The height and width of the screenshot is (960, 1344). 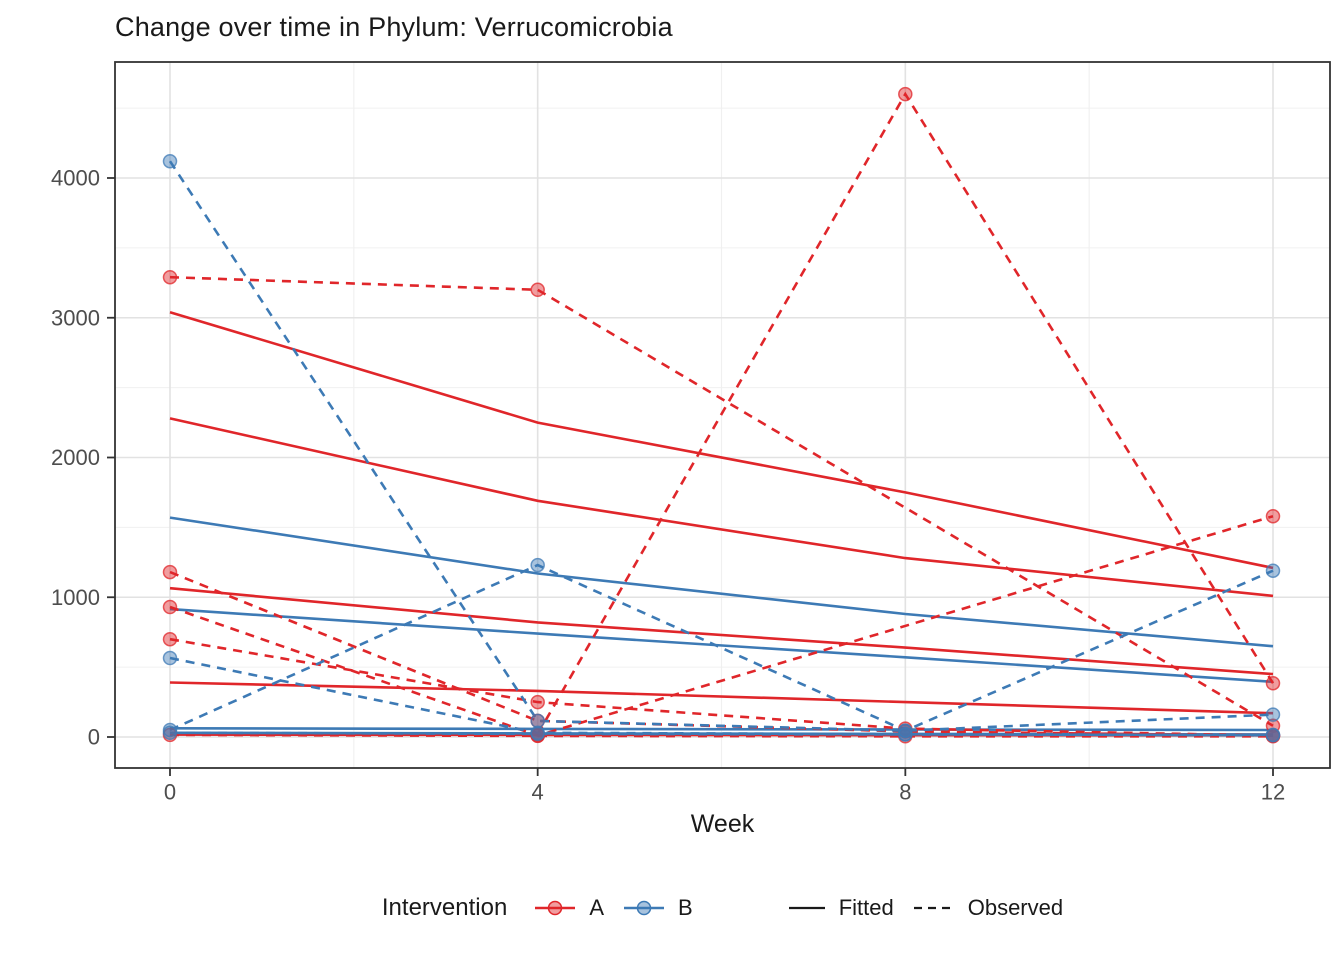 I want to click on legend-item-group-b: B, so click(x=657, y=908).